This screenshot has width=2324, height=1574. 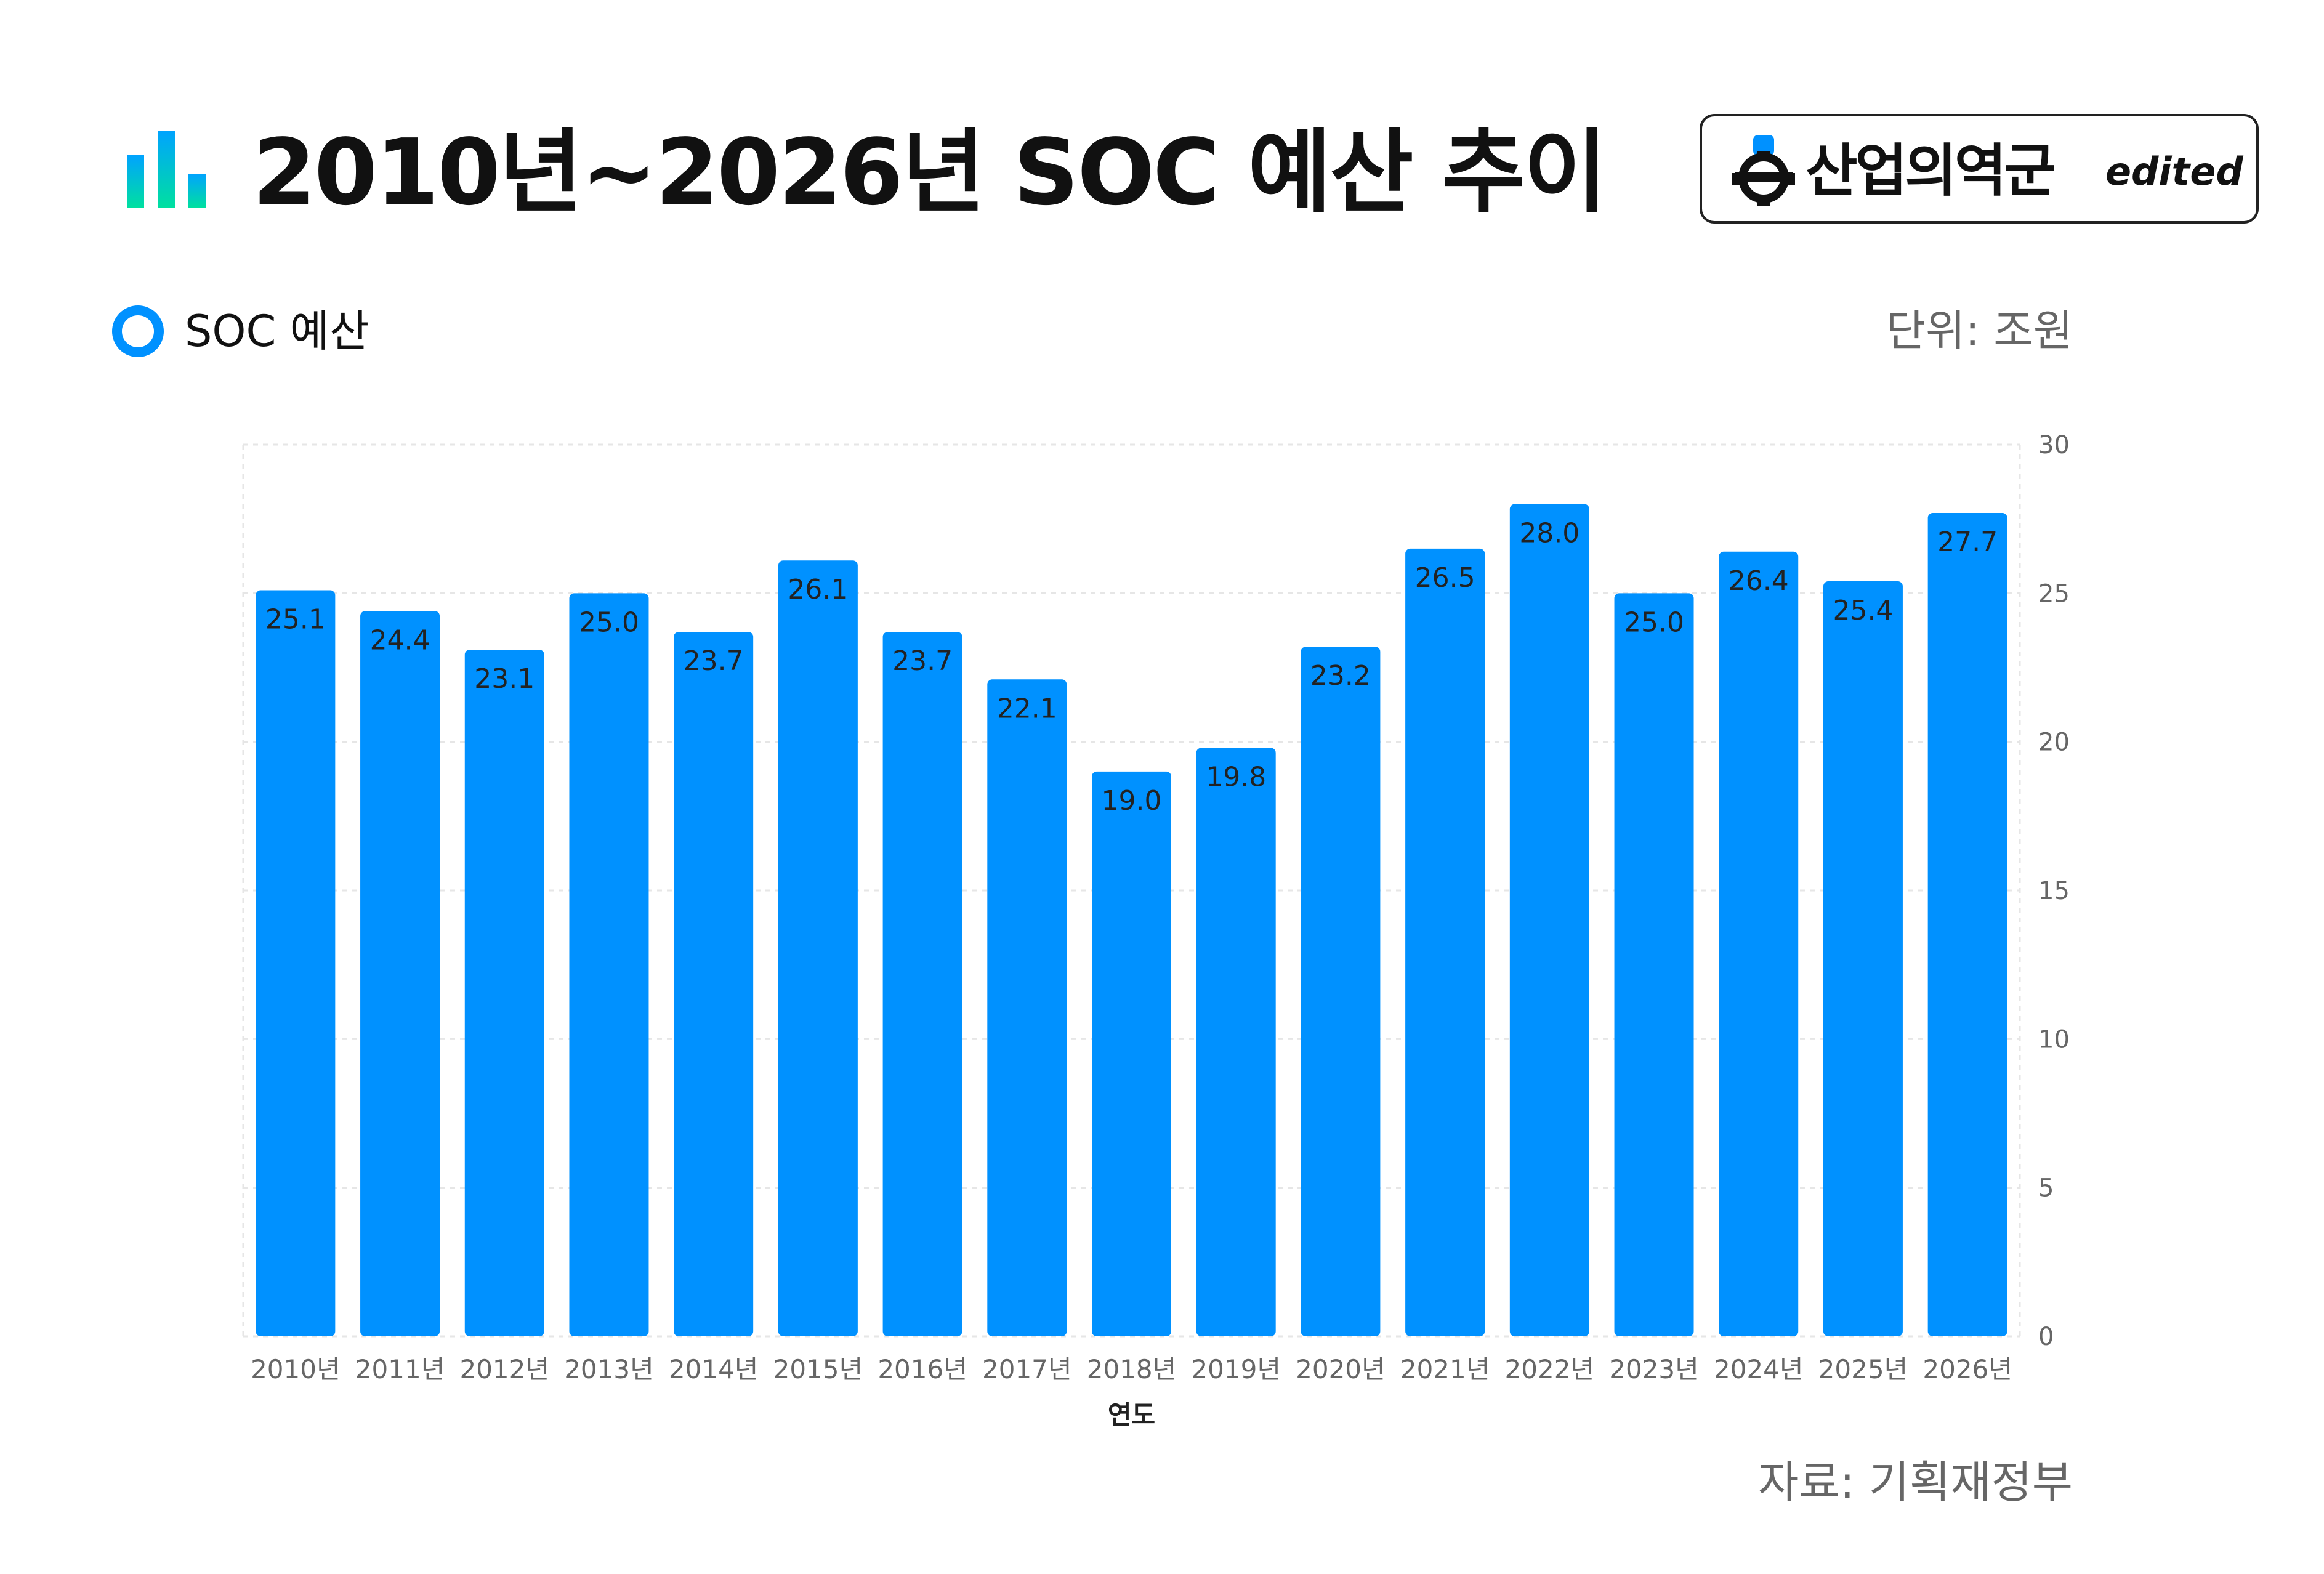 What do you see at coordinates (166, 169) in the screenshot?
I see `bar-chart-icon` at bounding box center [166, 169].